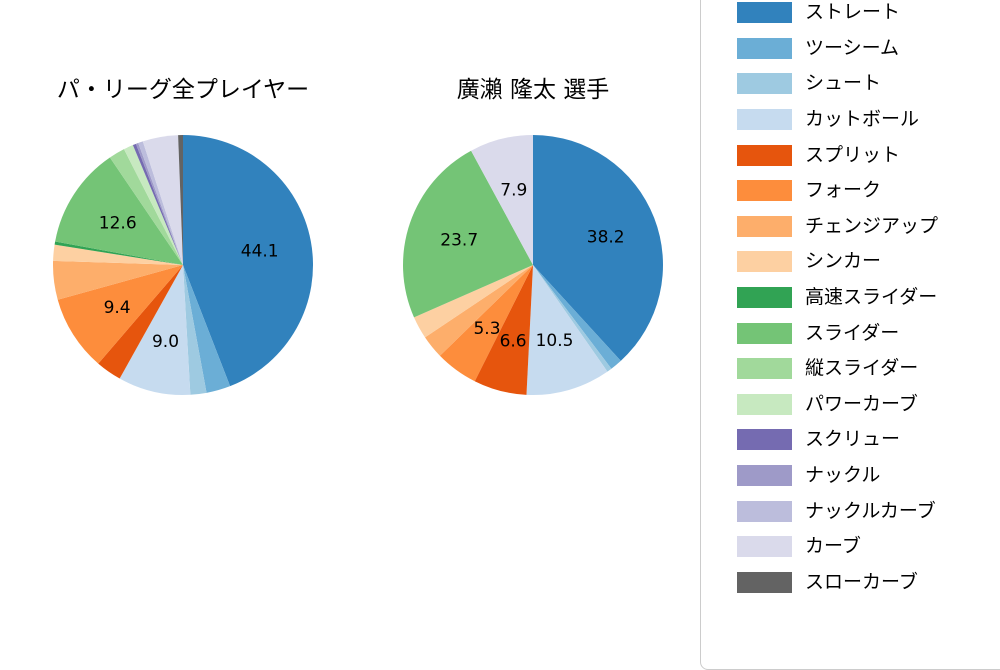 The height and width of the screenshot is (670, 1000). I want to click on legend-item: ストレート, so click(868, 15).